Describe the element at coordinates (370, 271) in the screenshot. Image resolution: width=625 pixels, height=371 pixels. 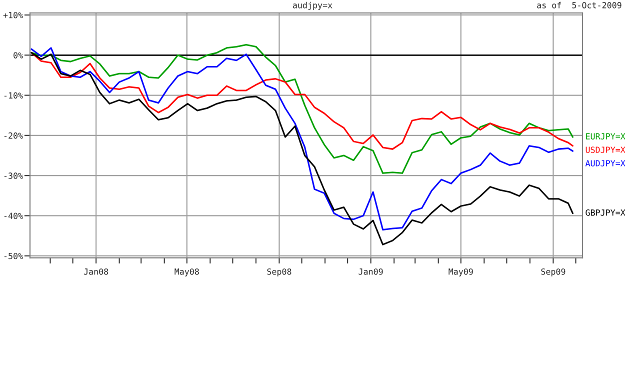
I see `x-tick-label: Jan09` at that location.